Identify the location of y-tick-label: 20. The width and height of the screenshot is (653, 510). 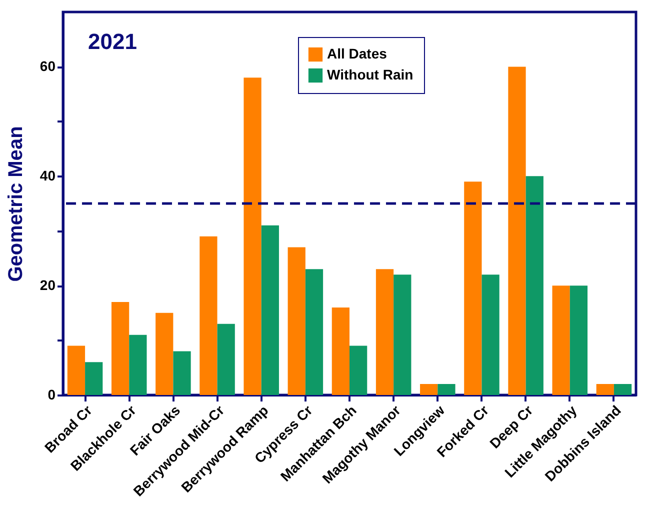
(48, 285).